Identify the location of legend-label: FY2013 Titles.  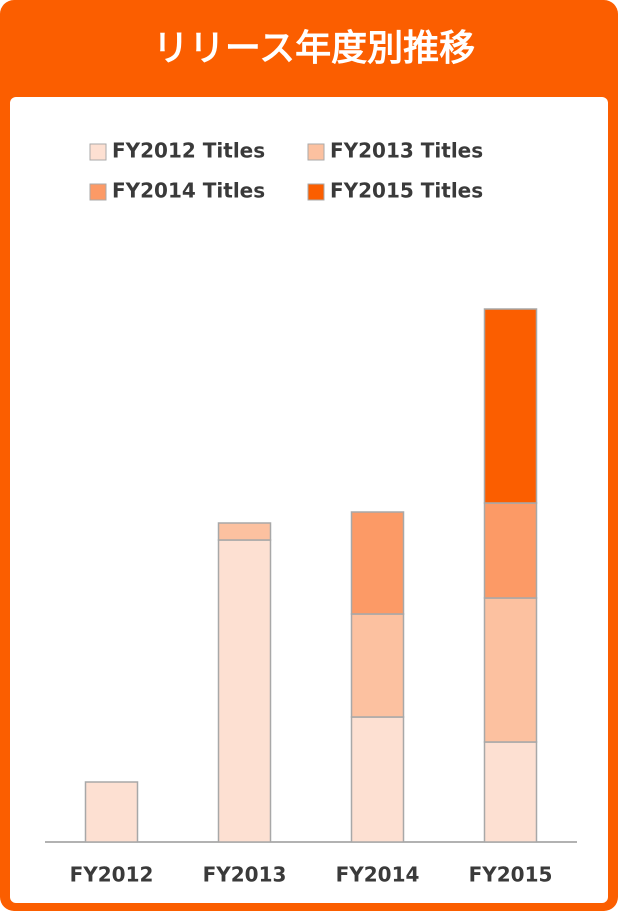
(406, 151).